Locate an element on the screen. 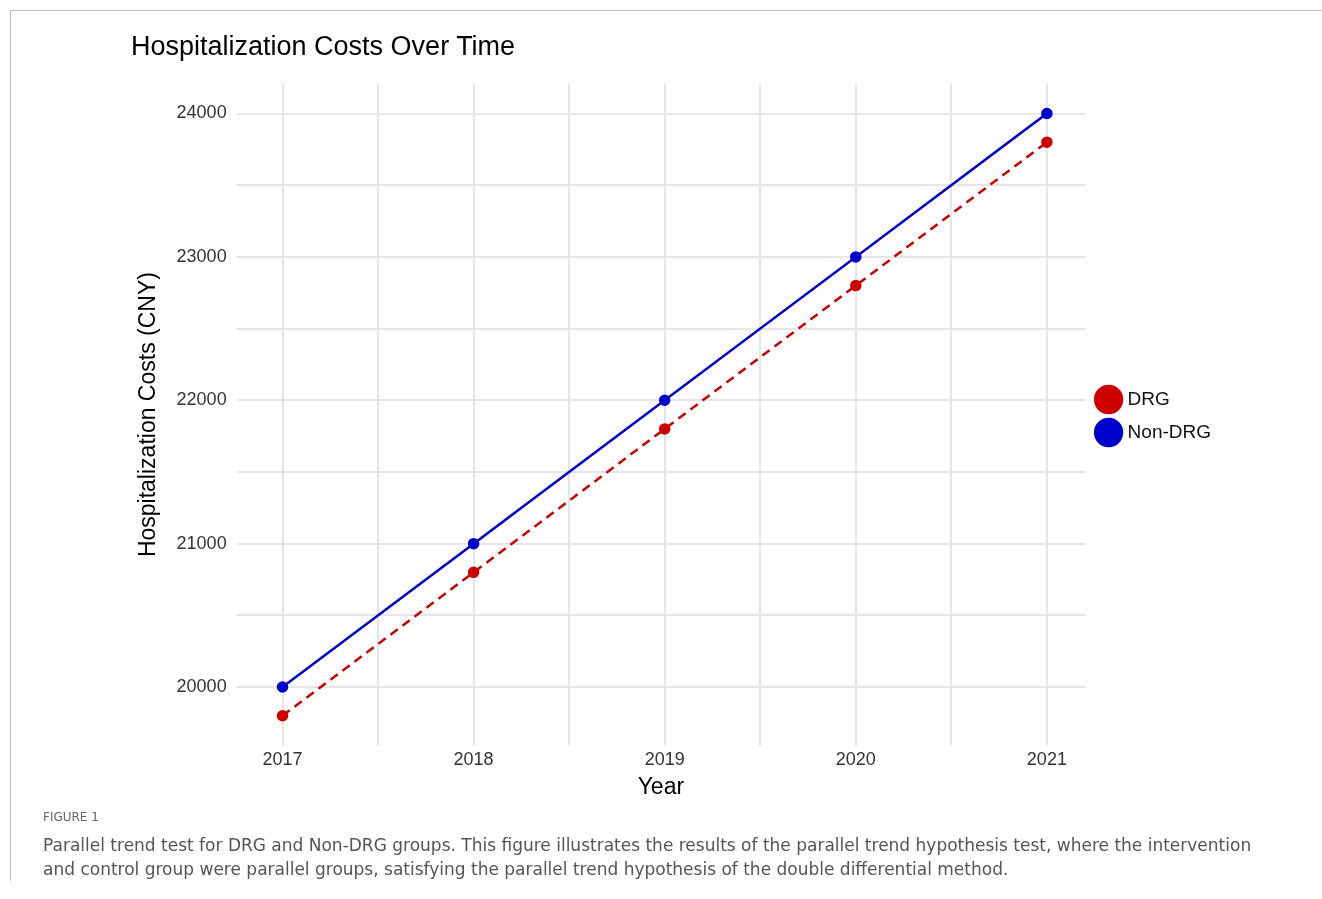 The width and height of the screenshot is (1322, 899). y-tick-label: 21000 is located at coordinates (201, 542).